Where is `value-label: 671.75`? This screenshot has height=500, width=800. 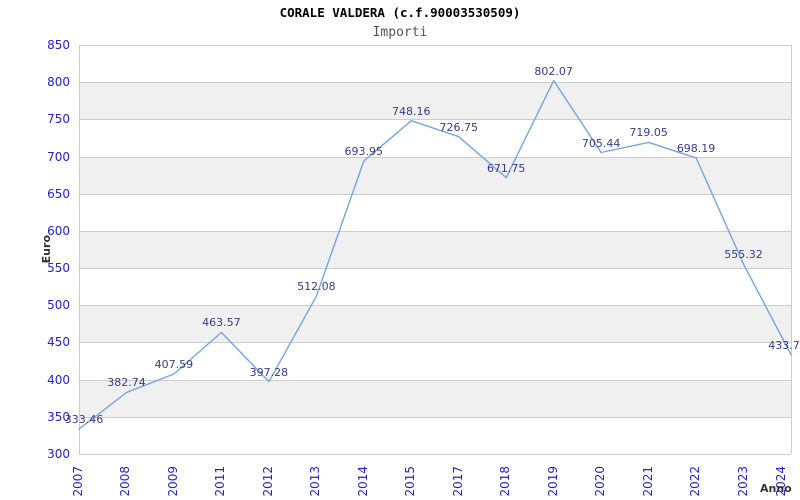 value-label: 671.75 is located at coordinates (506, 168).